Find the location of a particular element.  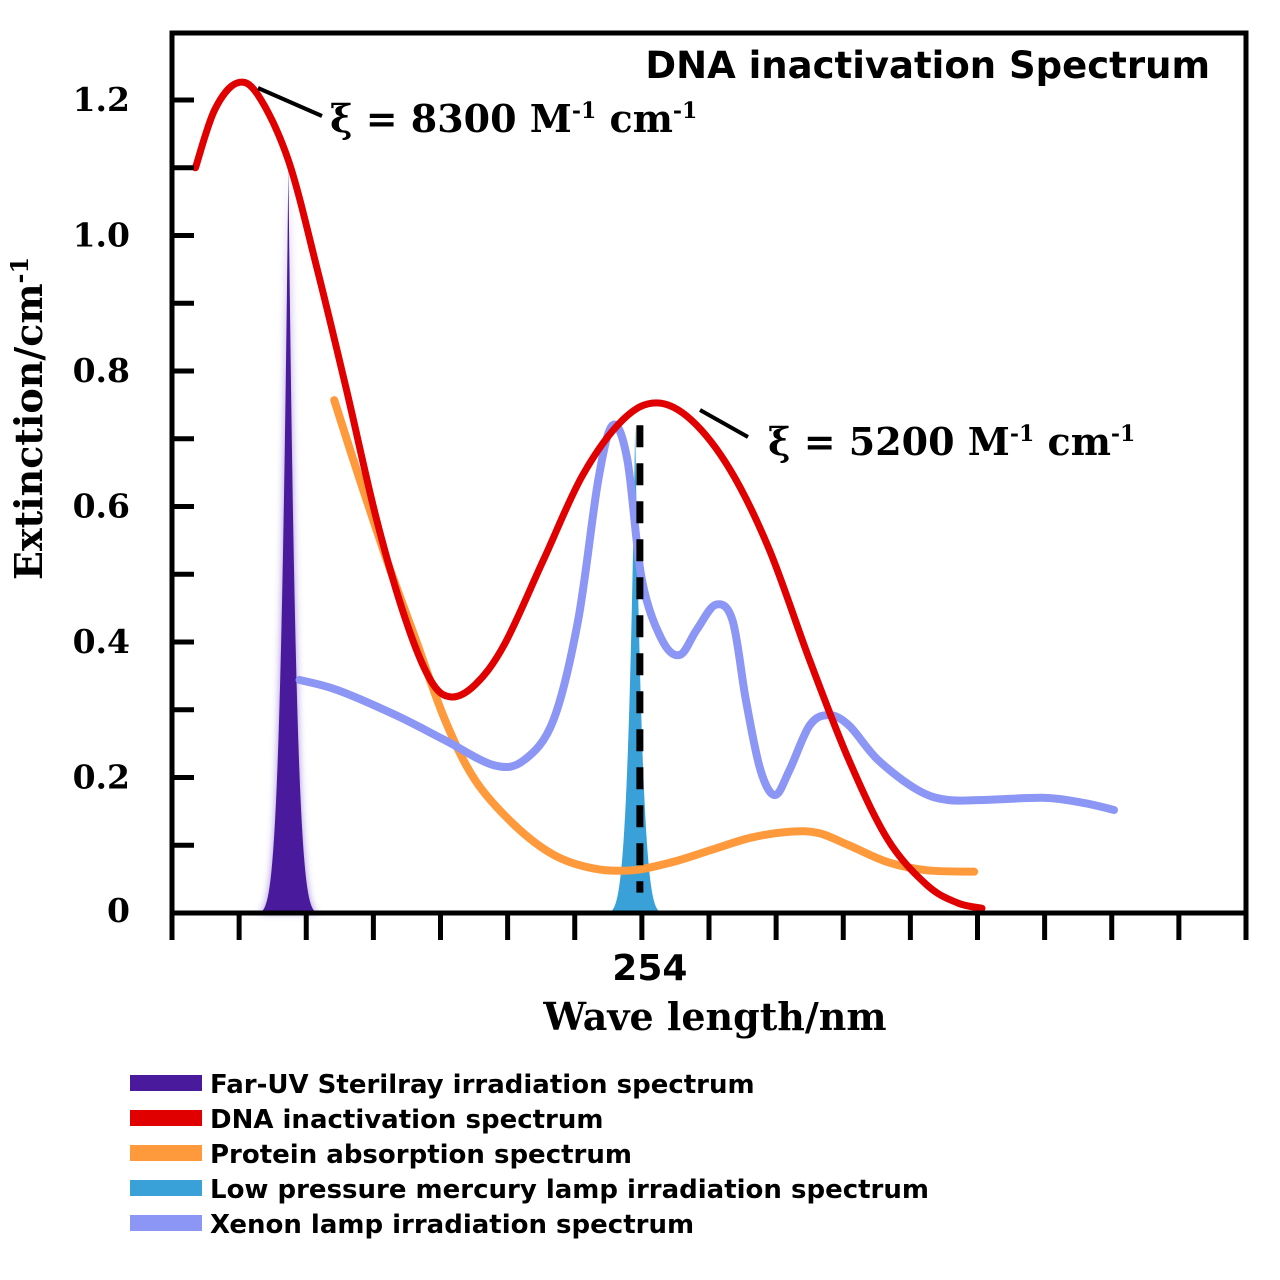

x-axis-ticks: 254 is located at coordinates (709, 951).